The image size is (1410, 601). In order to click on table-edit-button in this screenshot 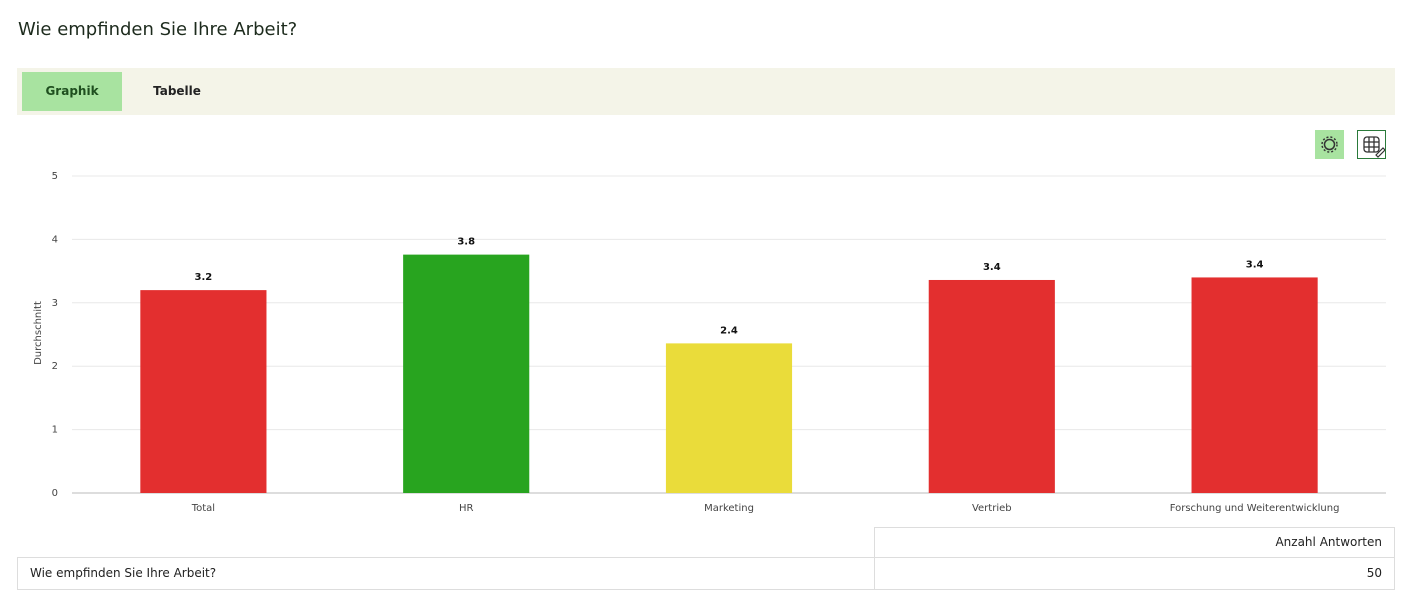, I will do `click(1371, 144)`.